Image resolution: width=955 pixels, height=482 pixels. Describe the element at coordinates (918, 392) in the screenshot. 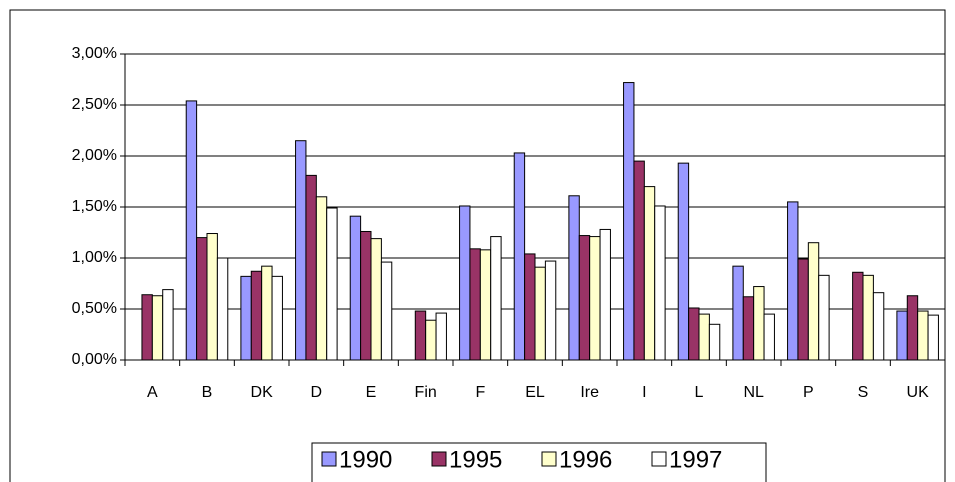

I see `x-tick-label: UK` at that location.